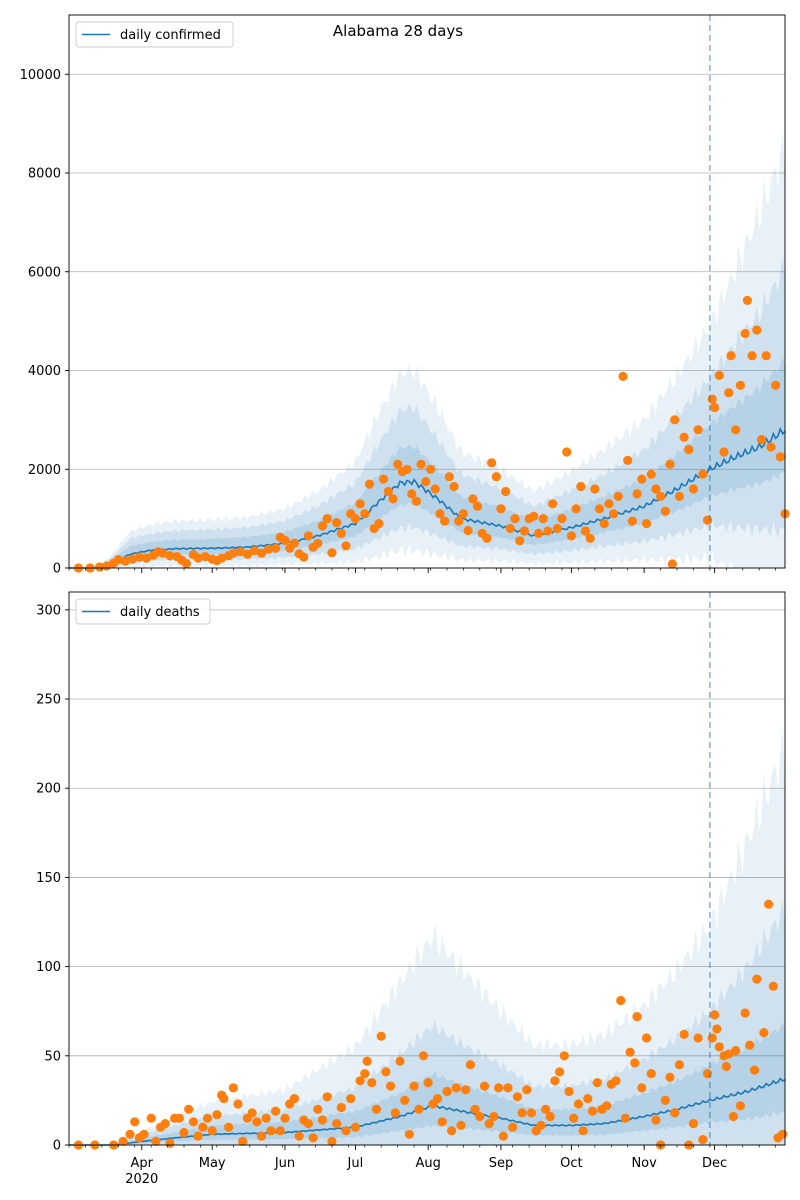 The width and height of the screenshot is (800, 1200). I want to click on y-tick-label: 50, so click(52, 1056).